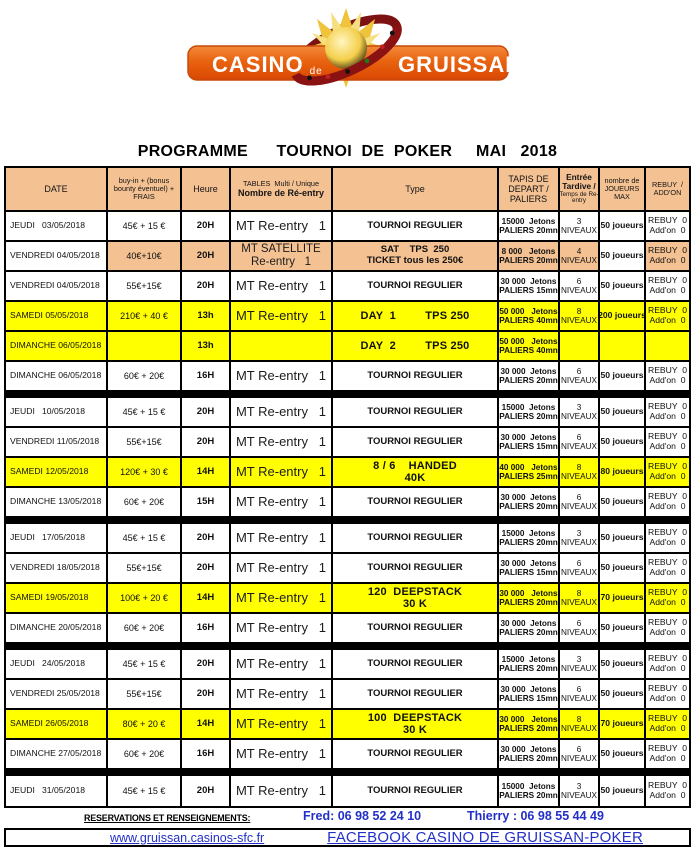  I want to click on date-cell: VENDREDI 04/05/2018, so click(57, 256).